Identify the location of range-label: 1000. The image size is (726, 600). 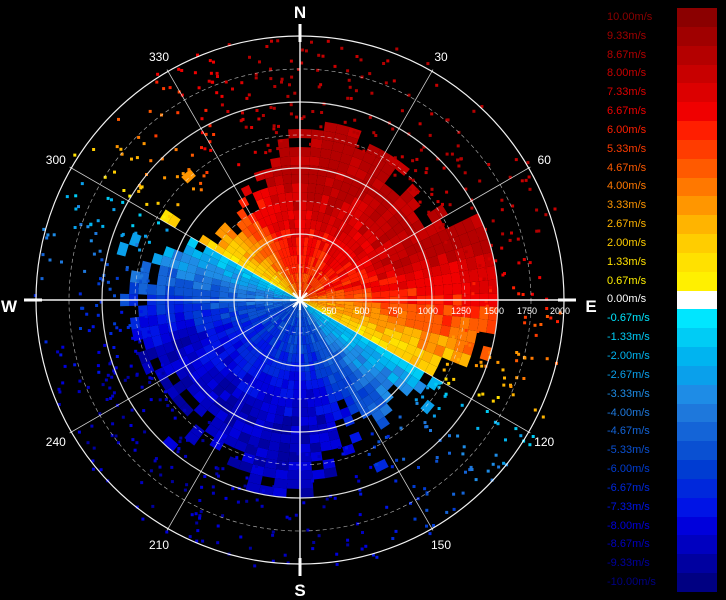
(428, 311).